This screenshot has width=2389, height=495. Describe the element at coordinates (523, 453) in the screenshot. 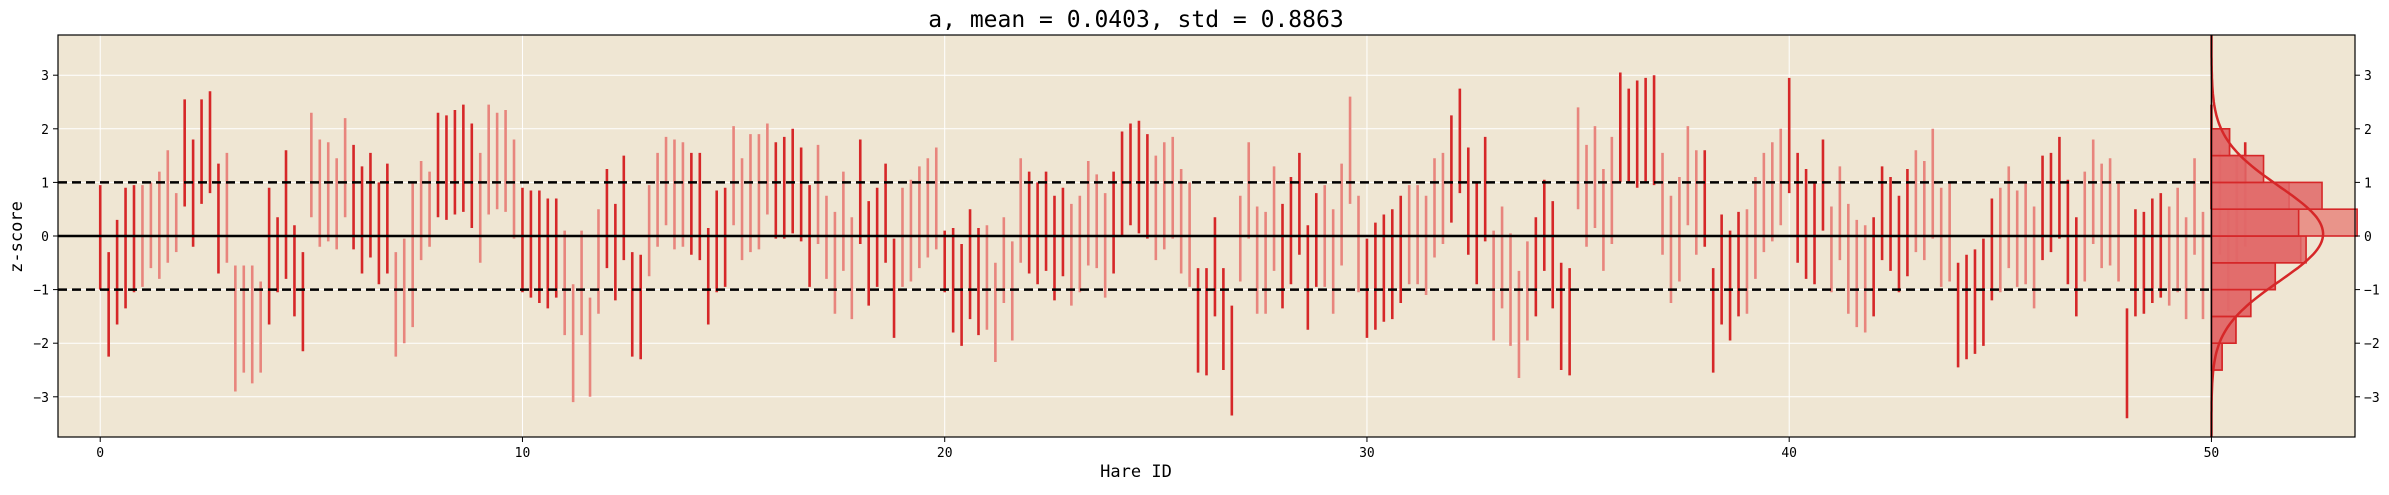

I see `x-tick-label: 10` at that location.